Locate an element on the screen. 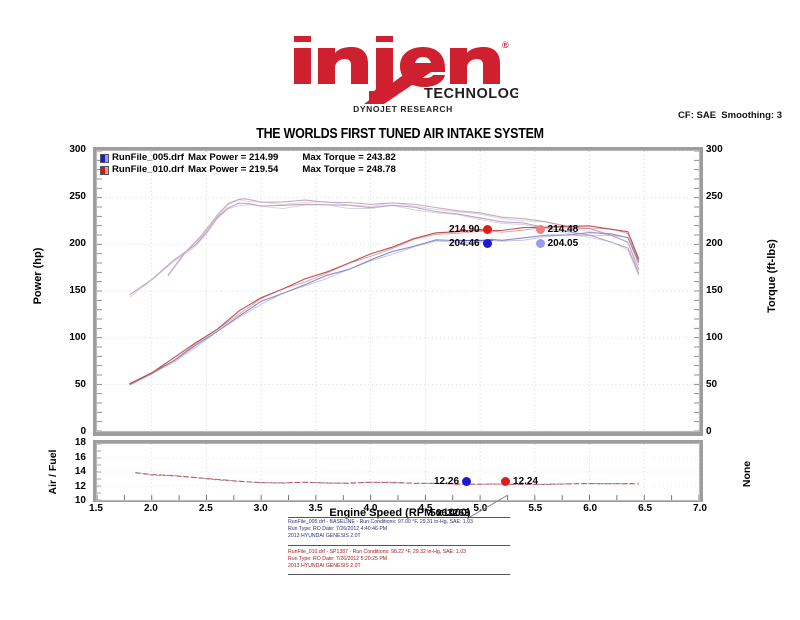 Image resolution: width=800 pixels, height=620 pixels. x-tick-2.0: 2.0 is located at coordinates (150, 508).